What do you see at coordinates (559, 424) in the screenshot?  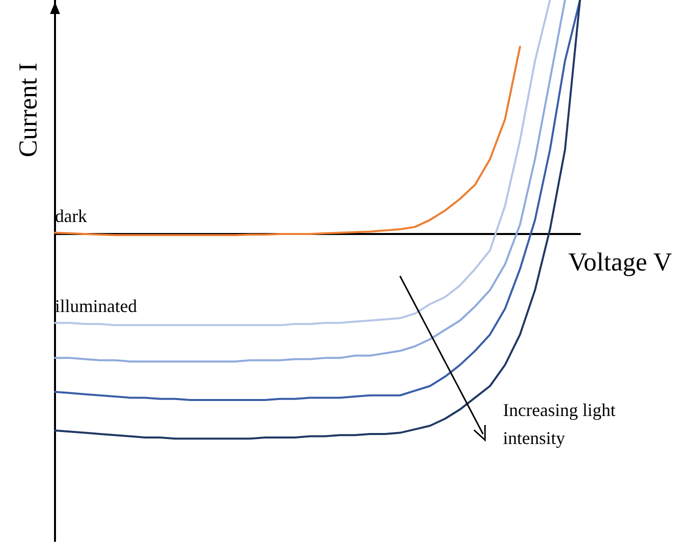 I see `annotation: Increasing light intensity` at bounding box center [559, 424].